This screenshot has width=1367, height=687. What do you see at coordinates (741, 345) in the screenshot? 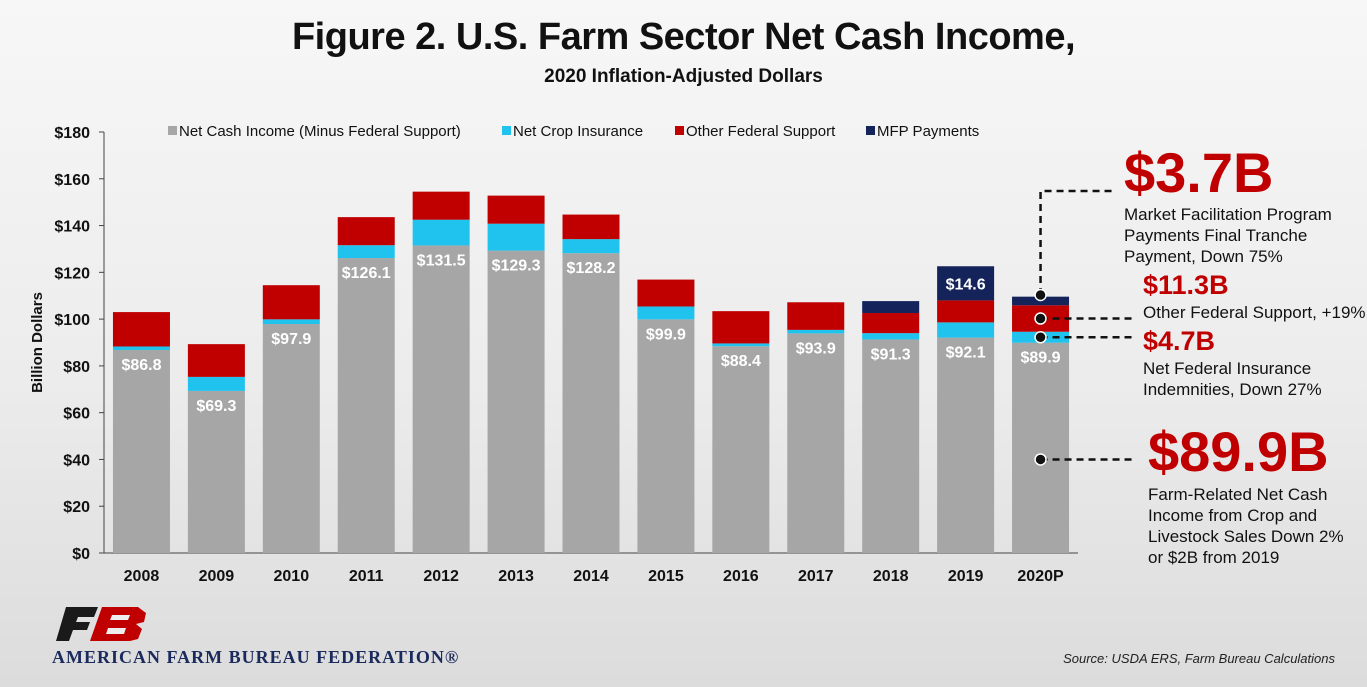
I see `bar-segment-net-crop-insurance-2016` at bounding box center [741, 345].